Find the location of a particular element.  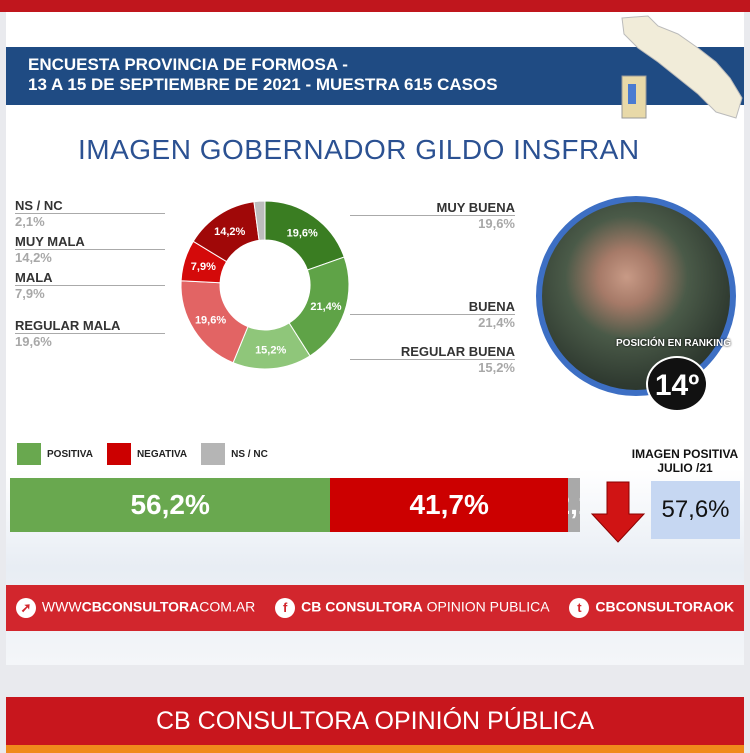

slice-name: REGULAR MALA is located at coordinates (68, 325).